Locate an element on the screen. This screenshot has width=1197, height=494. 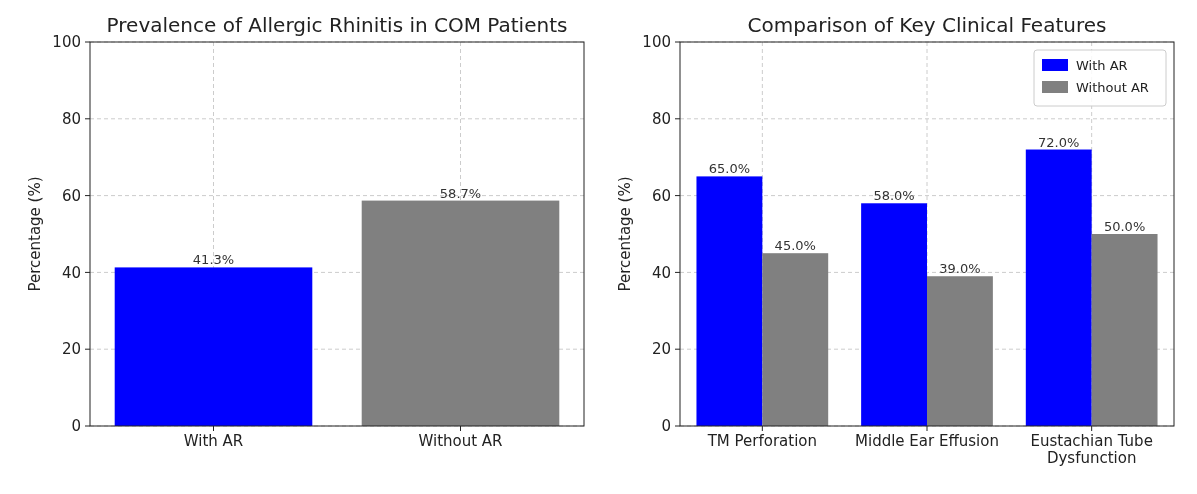
data-label: 50.0% is located at coordinates (1124, 226).